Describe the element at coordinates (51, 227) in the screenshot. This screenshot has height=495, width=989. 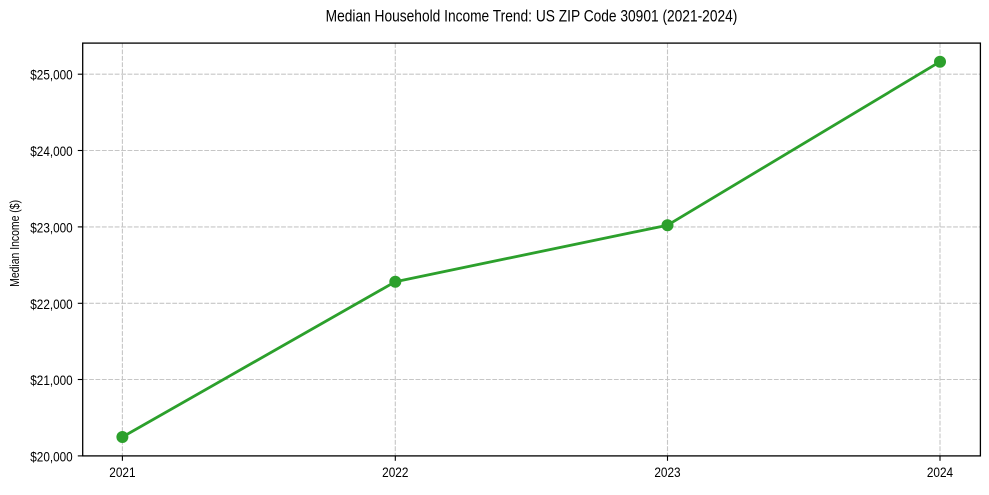
I see `svg-text: $23,000` at that location.